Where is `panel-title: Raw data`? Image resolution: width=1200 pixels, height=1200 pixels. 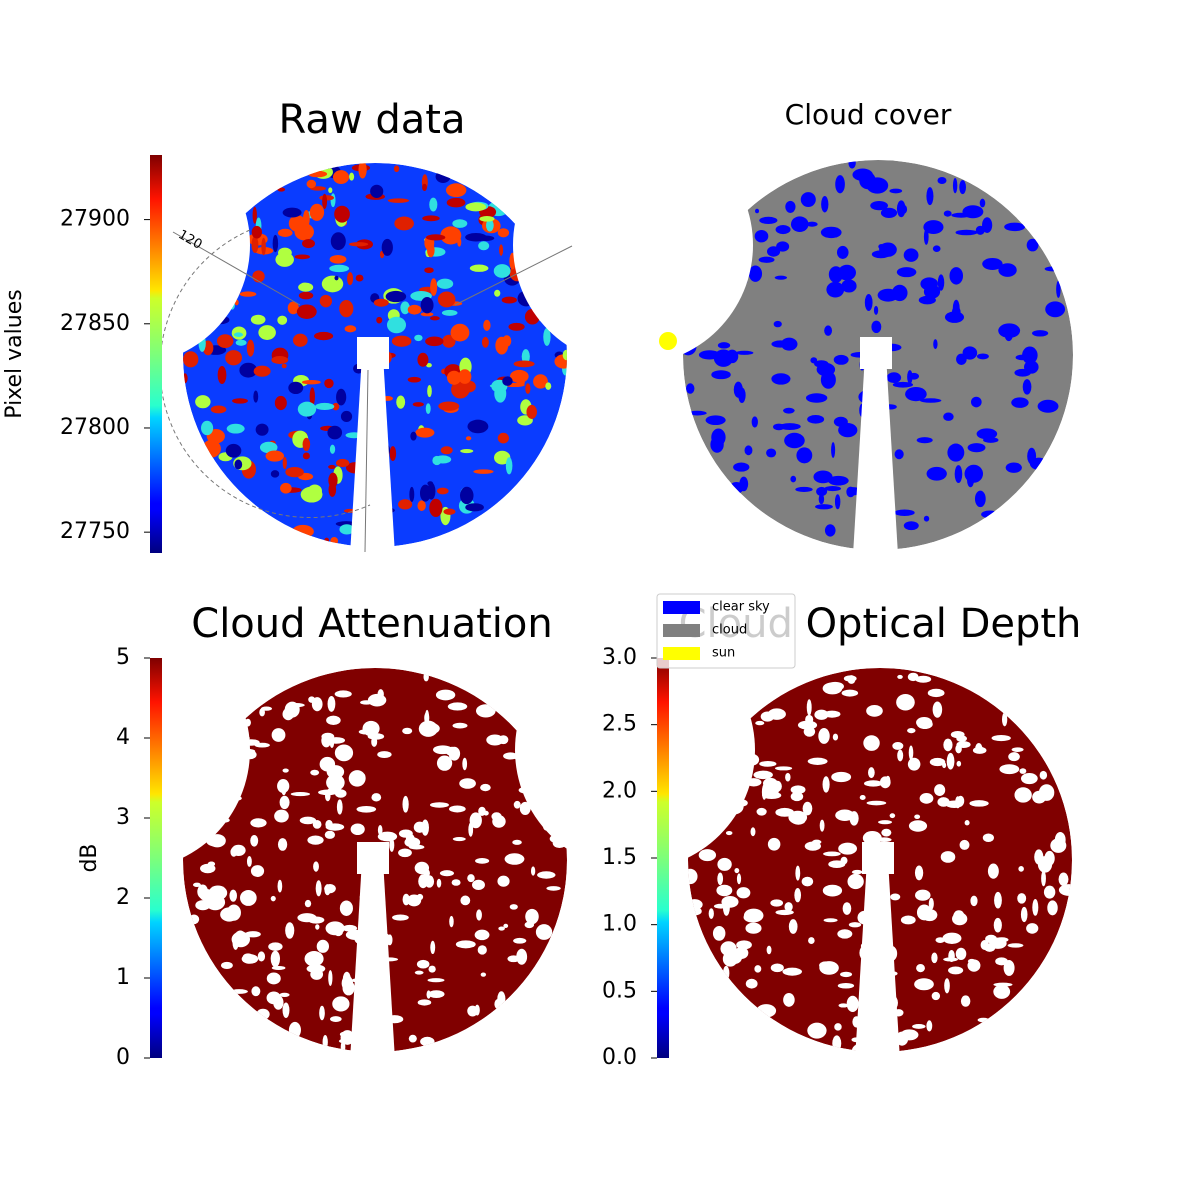
panel-title: Raw data is located at coordinates (372, 120).